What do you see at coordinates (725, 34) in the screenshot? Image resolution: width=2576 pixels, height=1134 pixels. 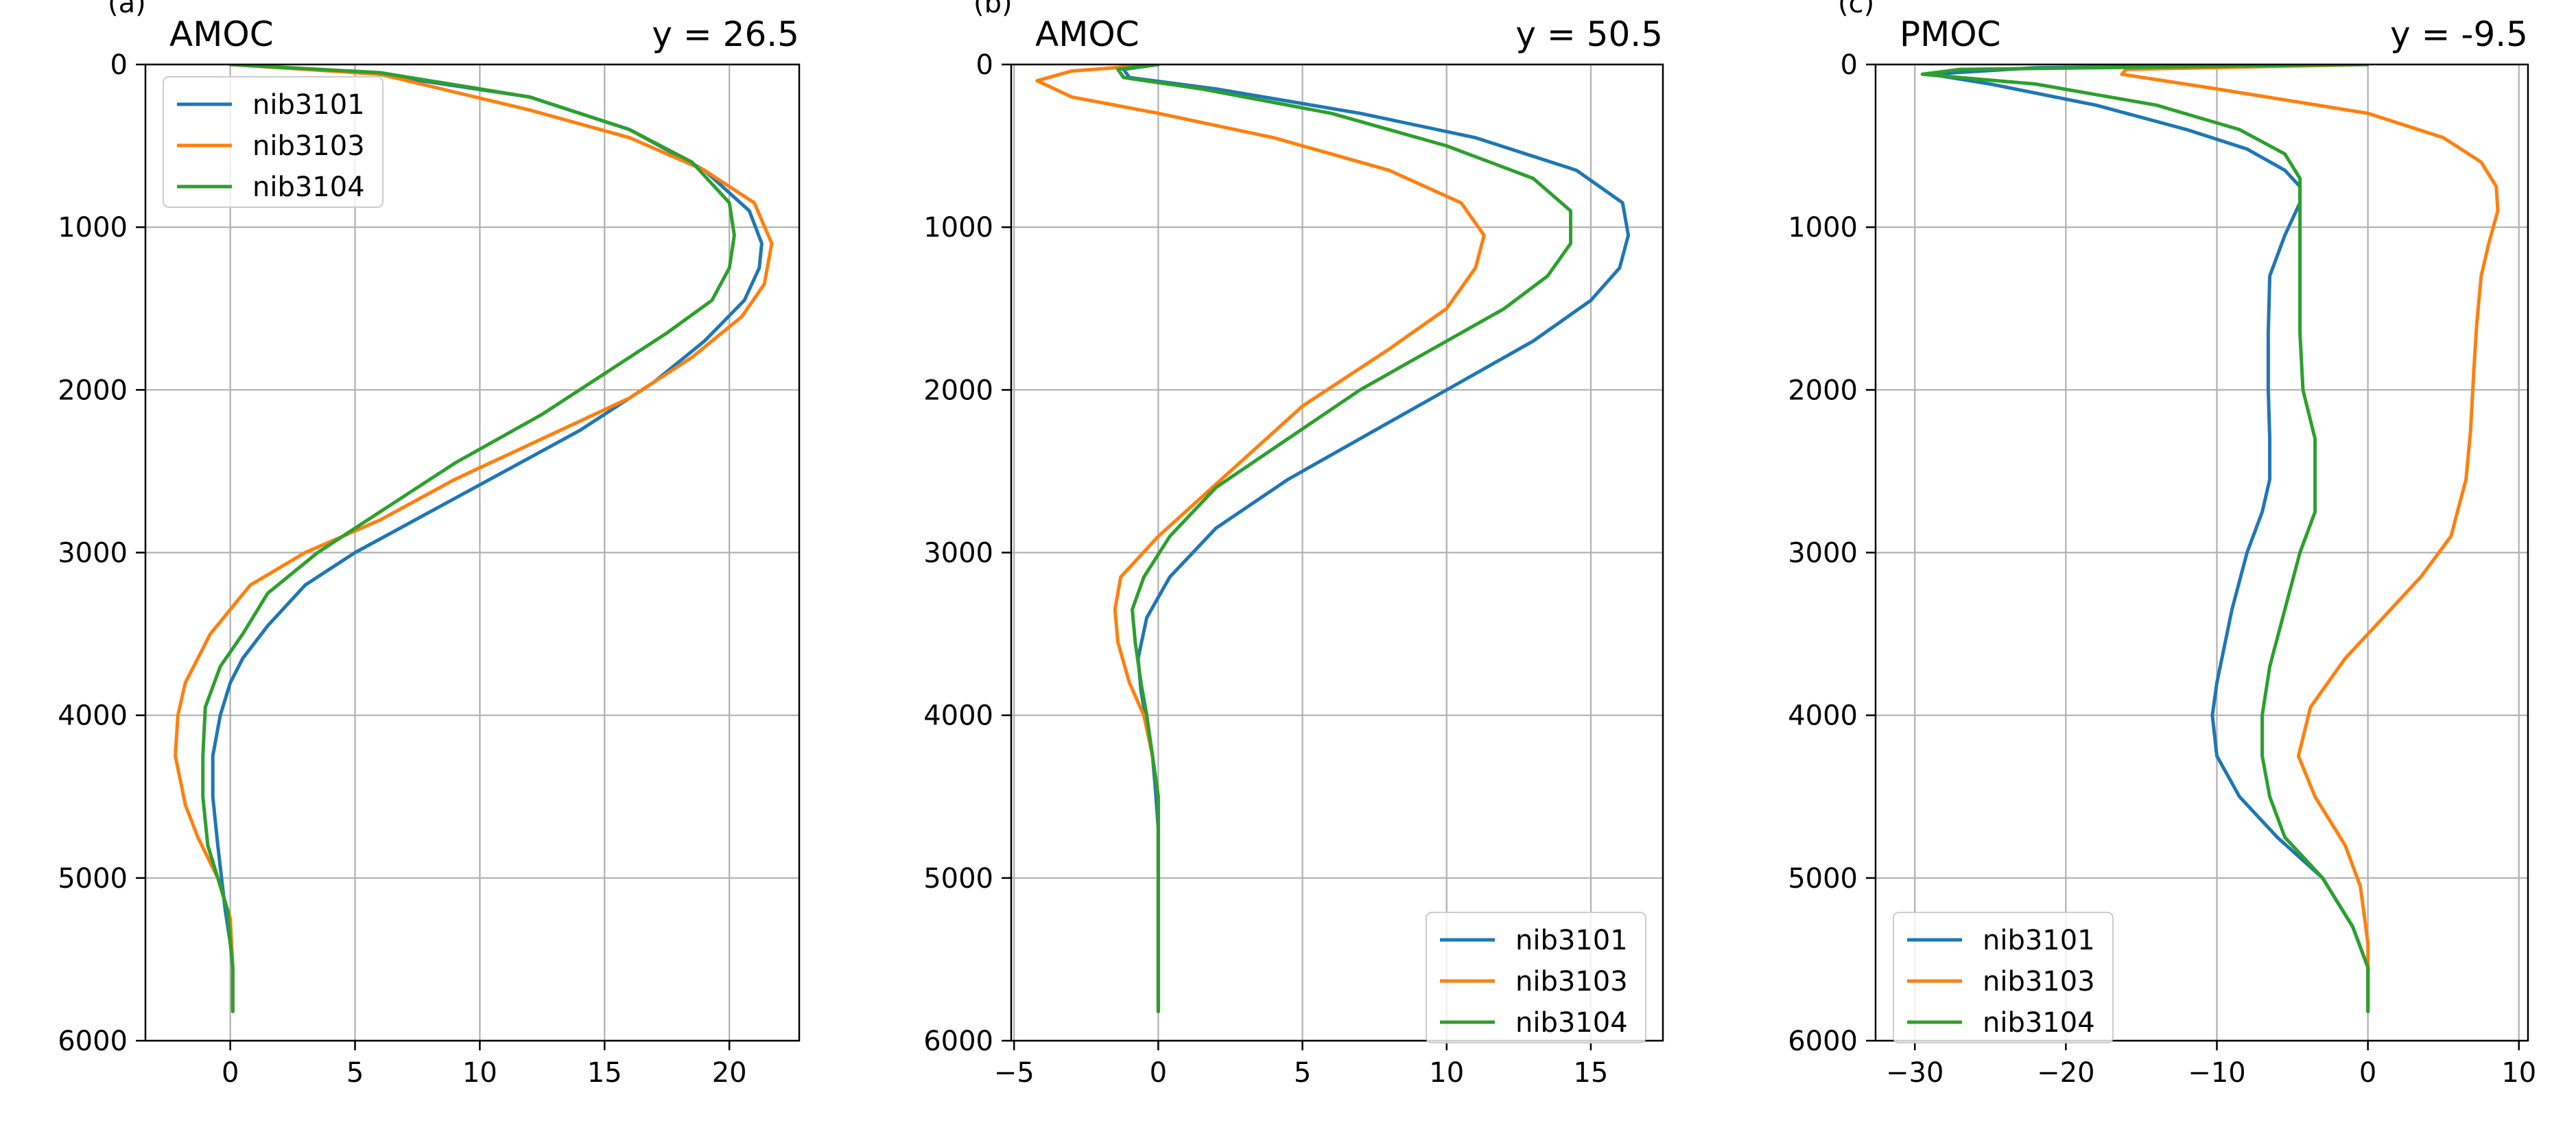 I see `title-right: y = 26.5` at bounding box center [725, 34].